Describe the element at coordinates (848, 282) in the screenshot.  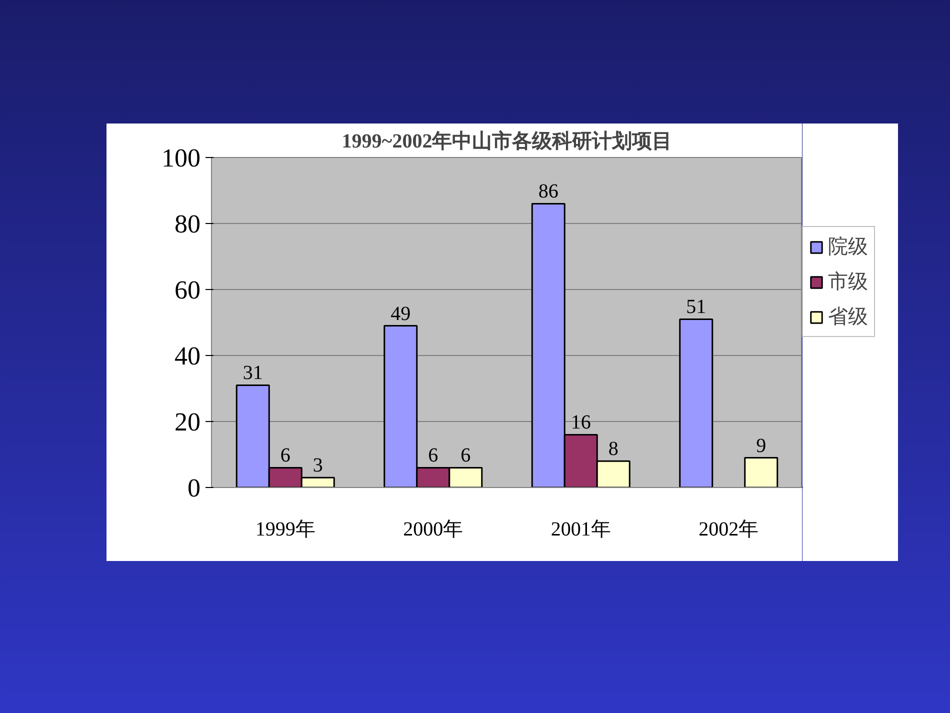
I see `legend-label: 市级` at that location.